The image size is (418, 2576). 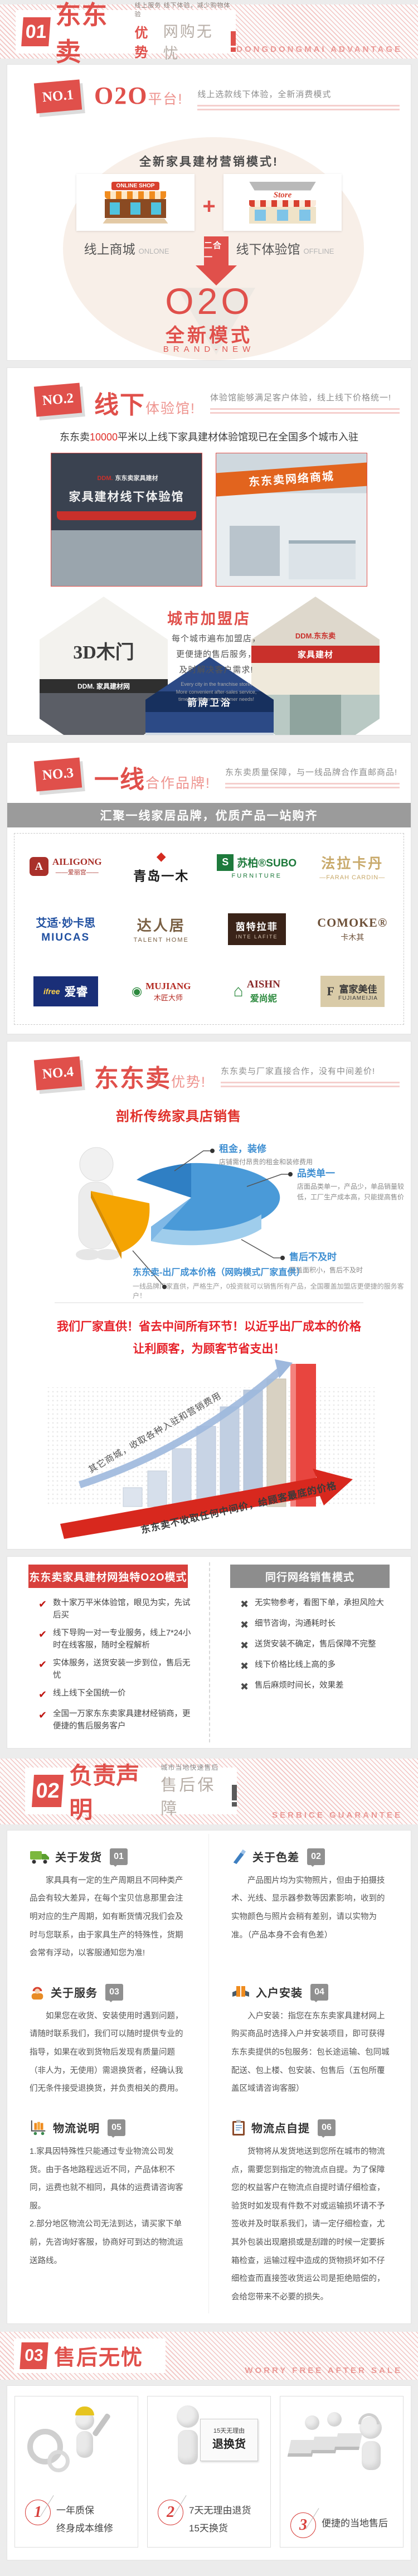 What do you see at coordinates (238, 991) in the screenshot?
I see `aishn-house-icon: ⌂` at bounding box center [238, 991].